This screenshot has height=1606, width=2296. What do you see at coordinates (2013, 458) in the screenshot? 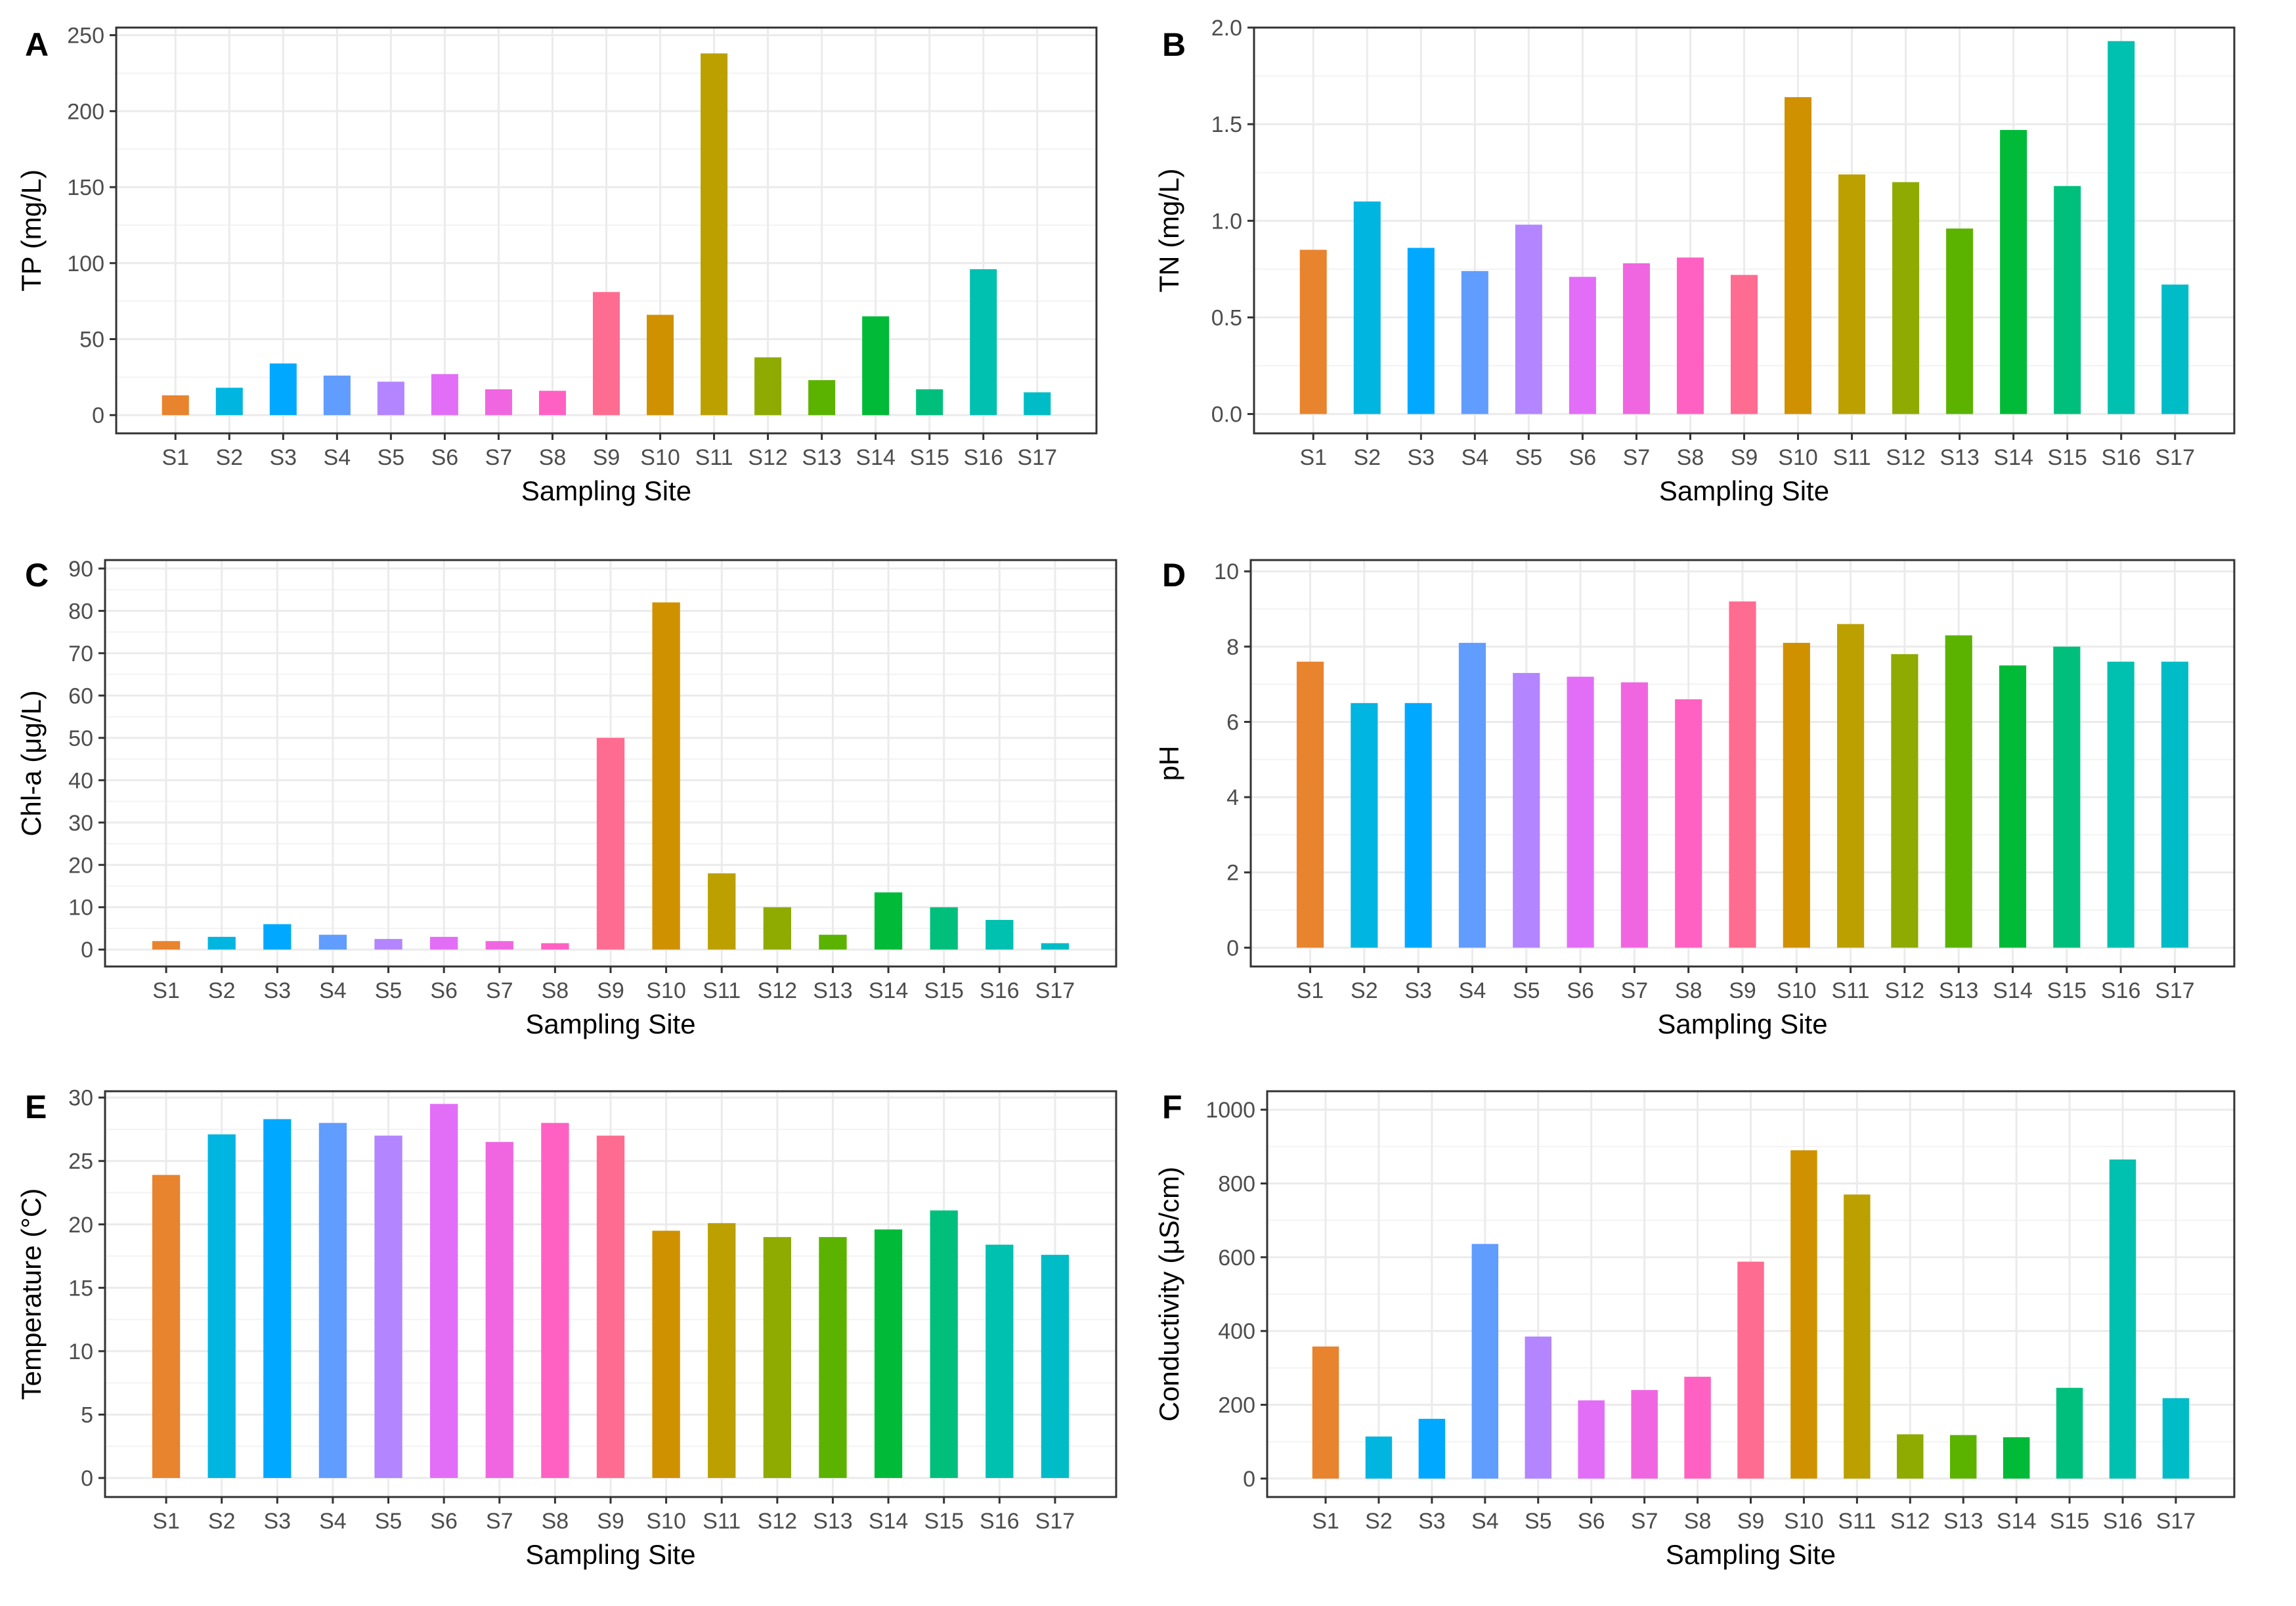
I see `panel-b-xtick-label-s14: S14` at bounding box center [2013, 458].